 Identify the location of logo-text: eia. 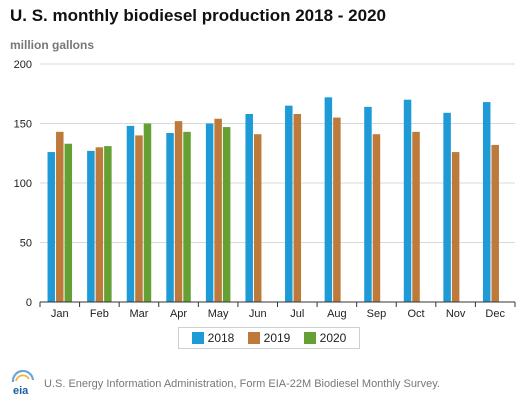
(21, 390).